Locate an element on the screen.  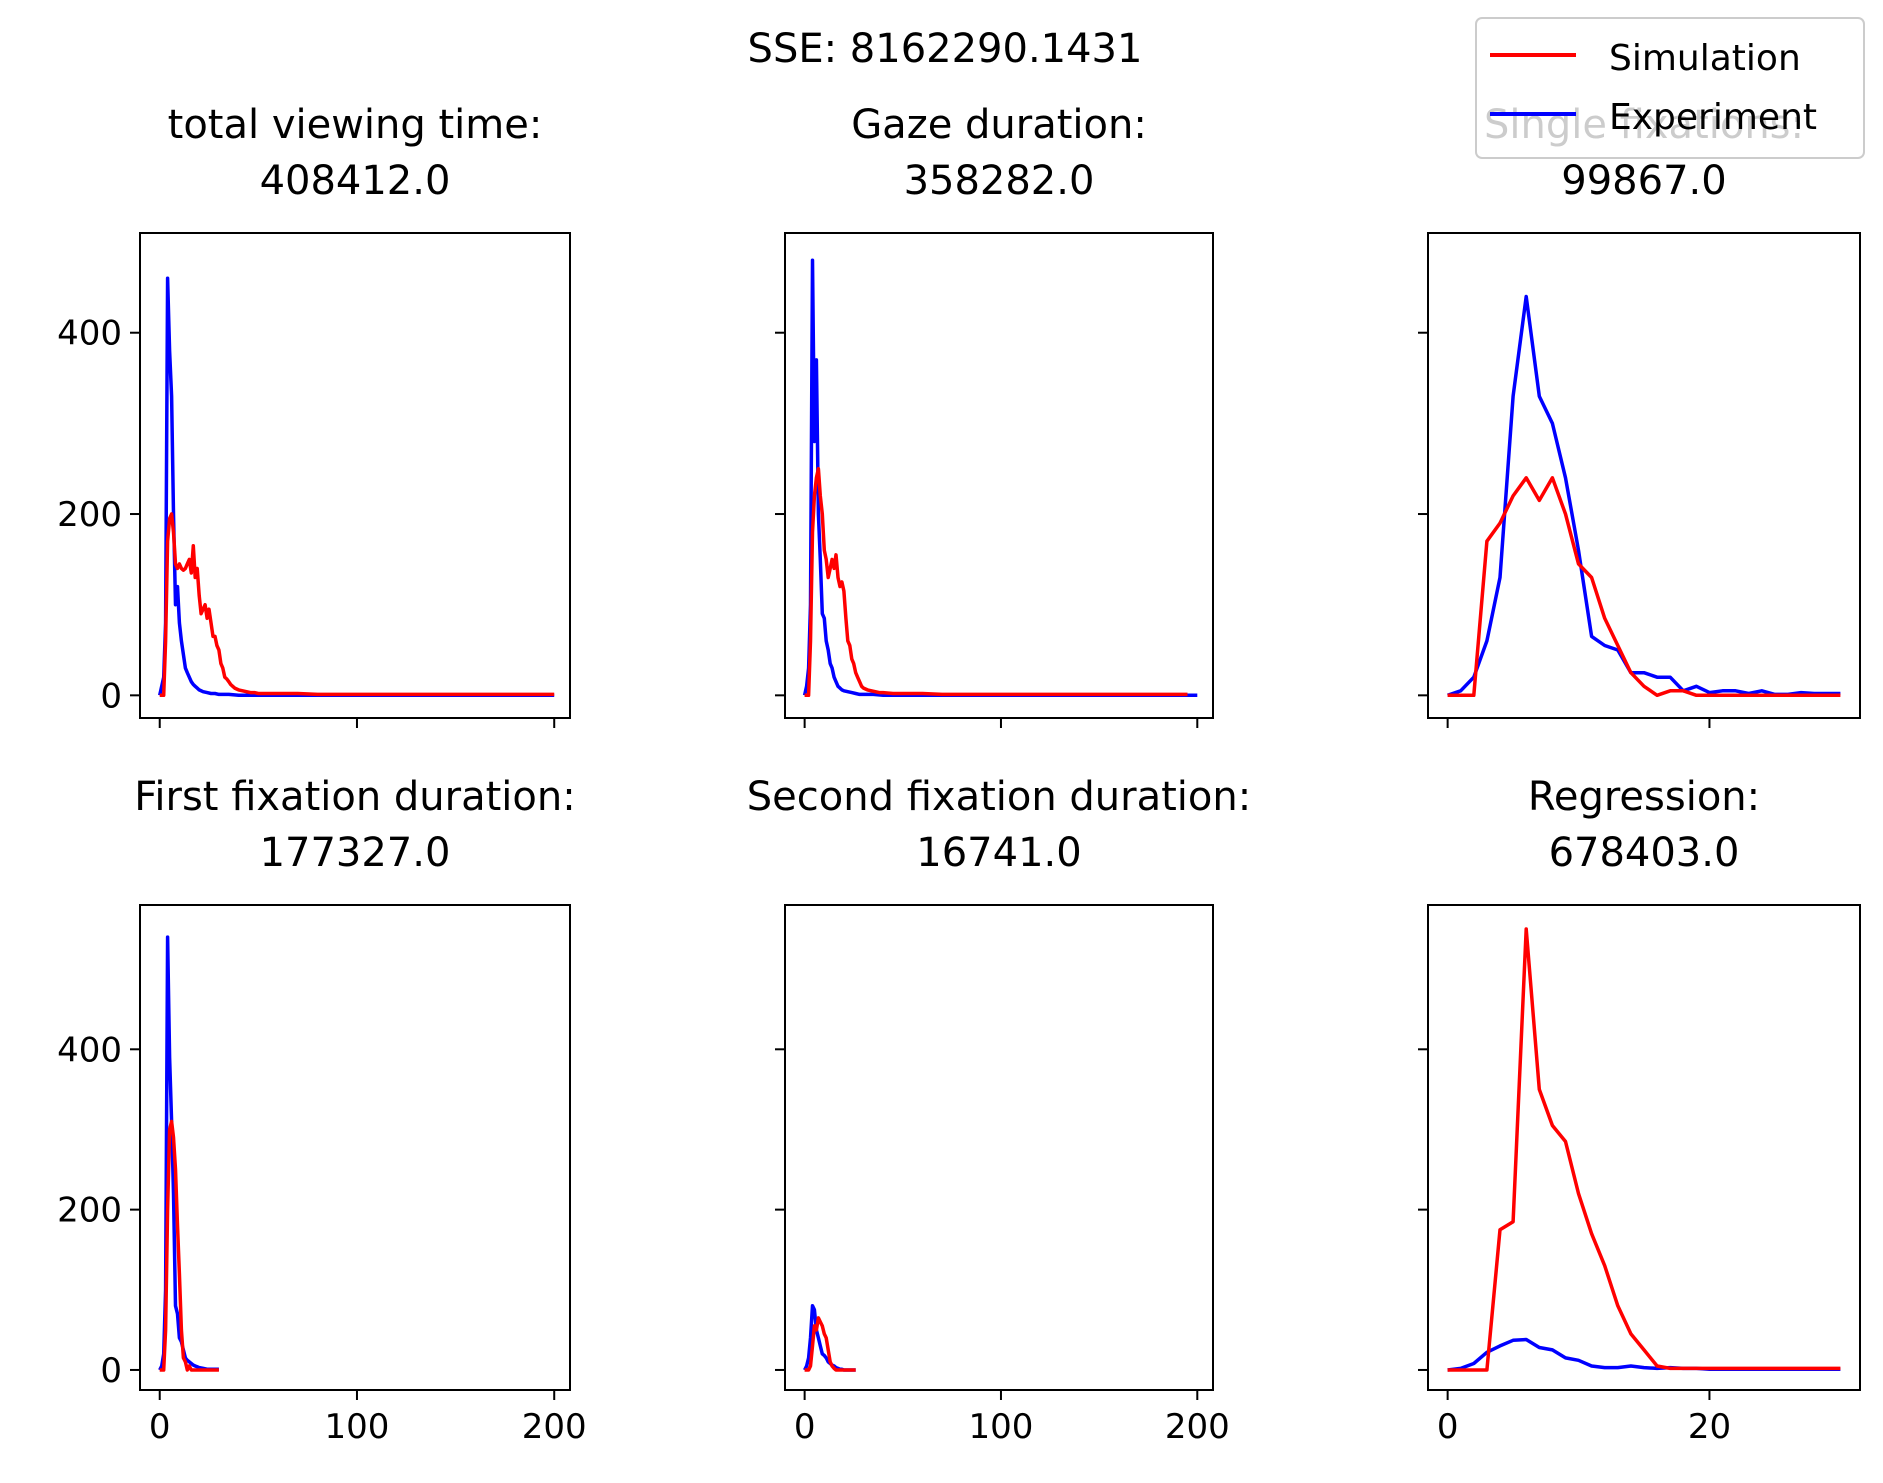
legend: Simulation Experiment is located at coordinates (1670, 88).